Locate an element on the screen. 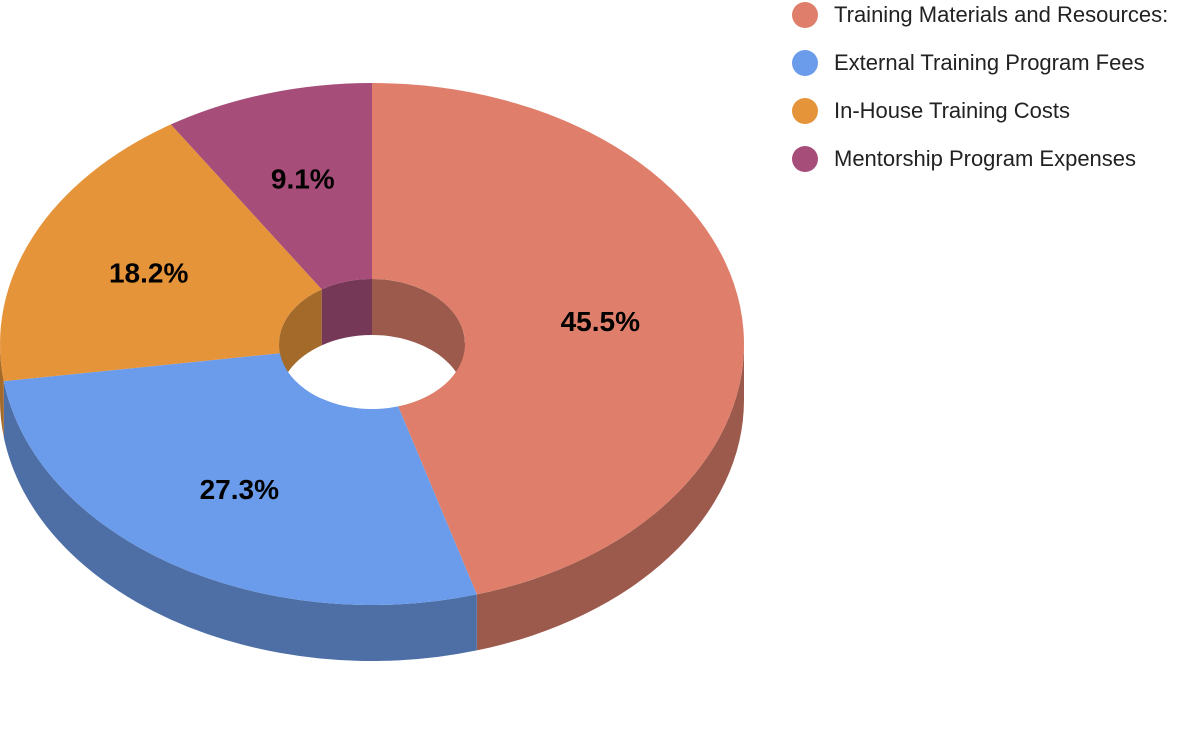 Image resolution: width=1200 pixels, height=742 pixels. slice-side-in-house-training-costs is located at coordinates (2, 391).